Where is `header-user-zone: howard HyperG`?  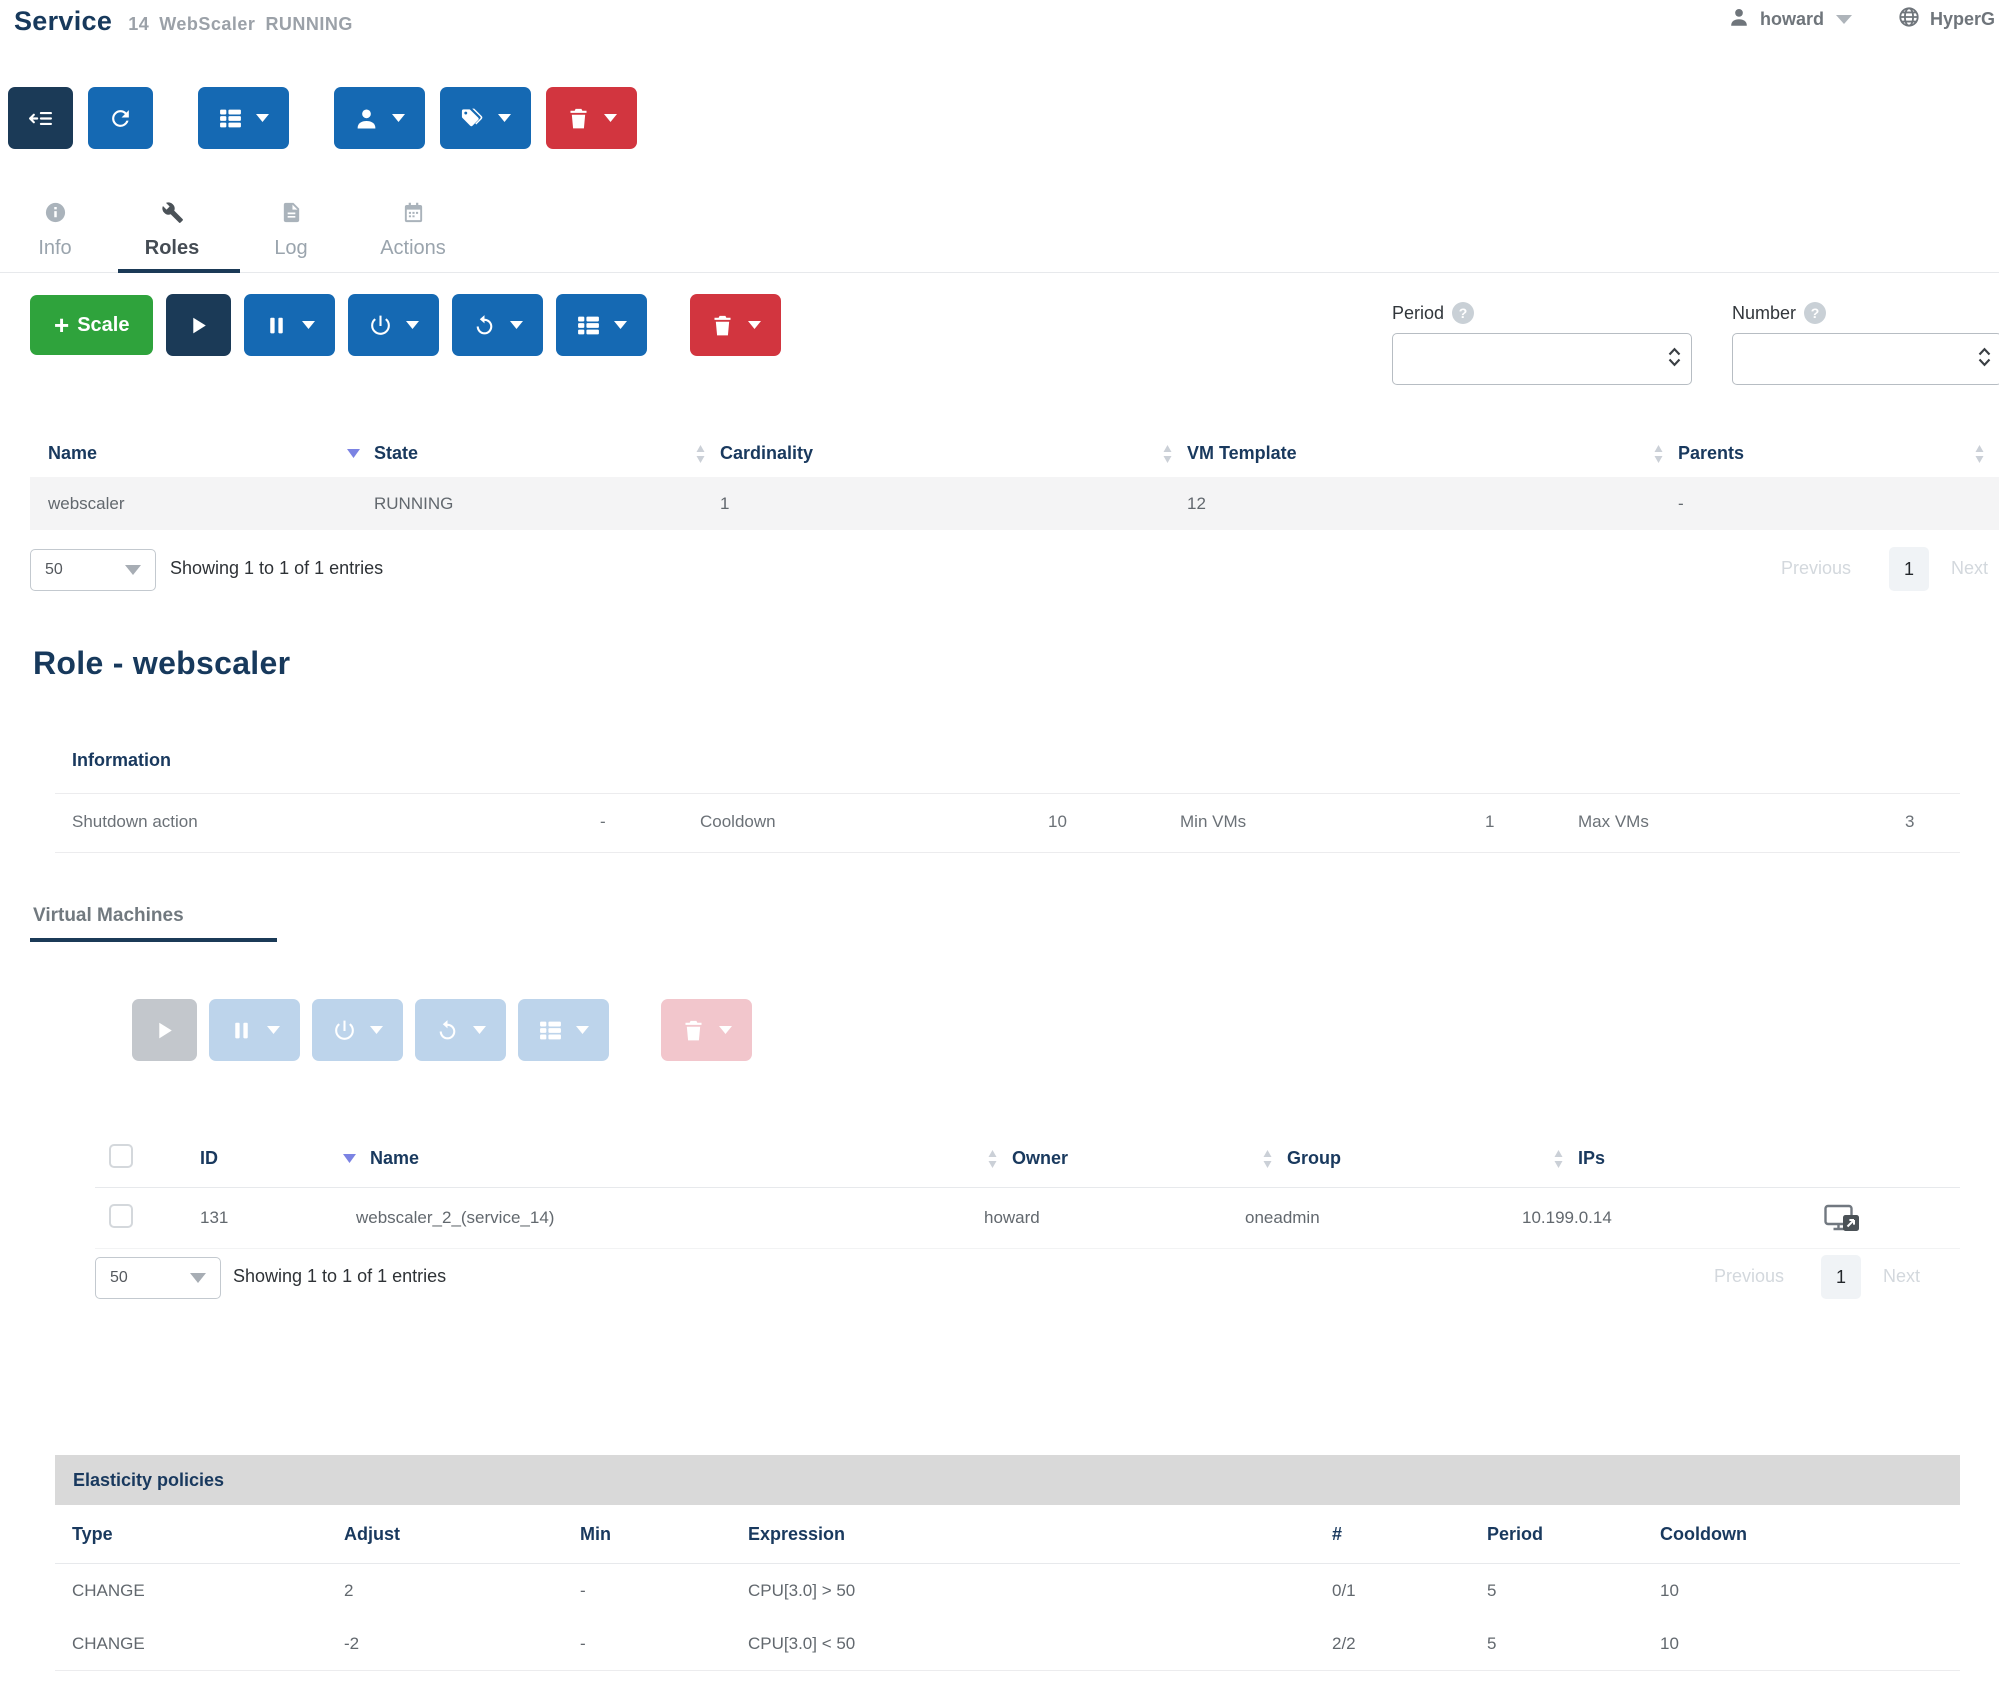
header-user-zone: howard HyperG is located at coordinates (1861, 19).